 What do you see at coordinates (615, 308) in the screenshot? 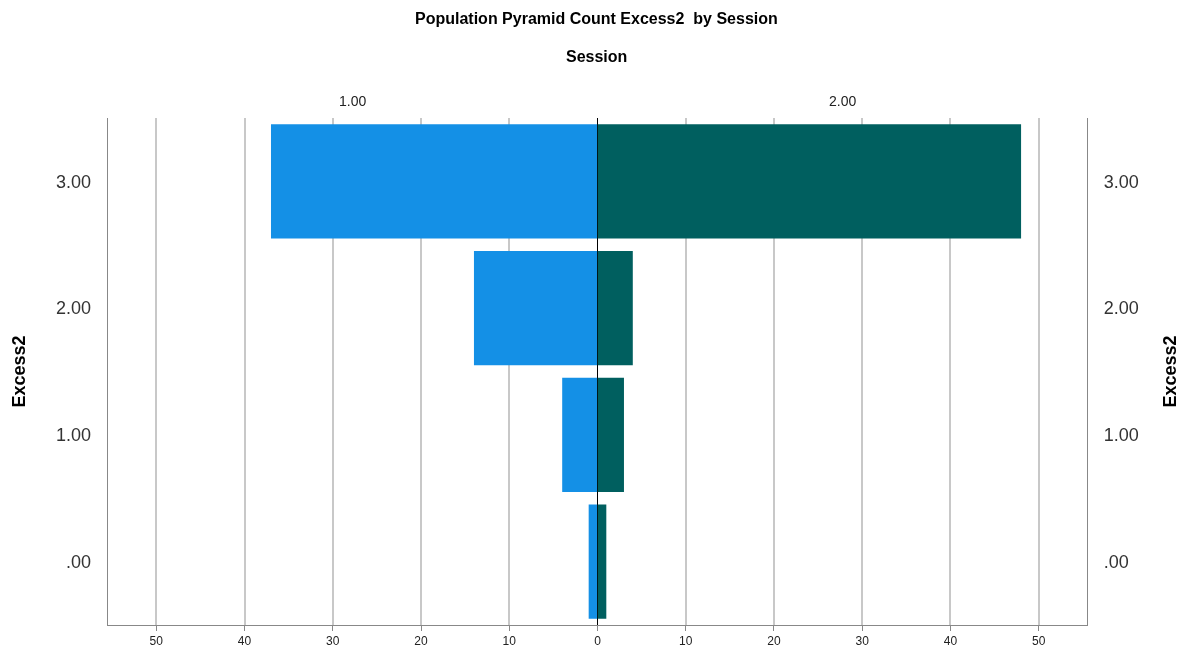
I see `bar` at bounding box center [615, 308].